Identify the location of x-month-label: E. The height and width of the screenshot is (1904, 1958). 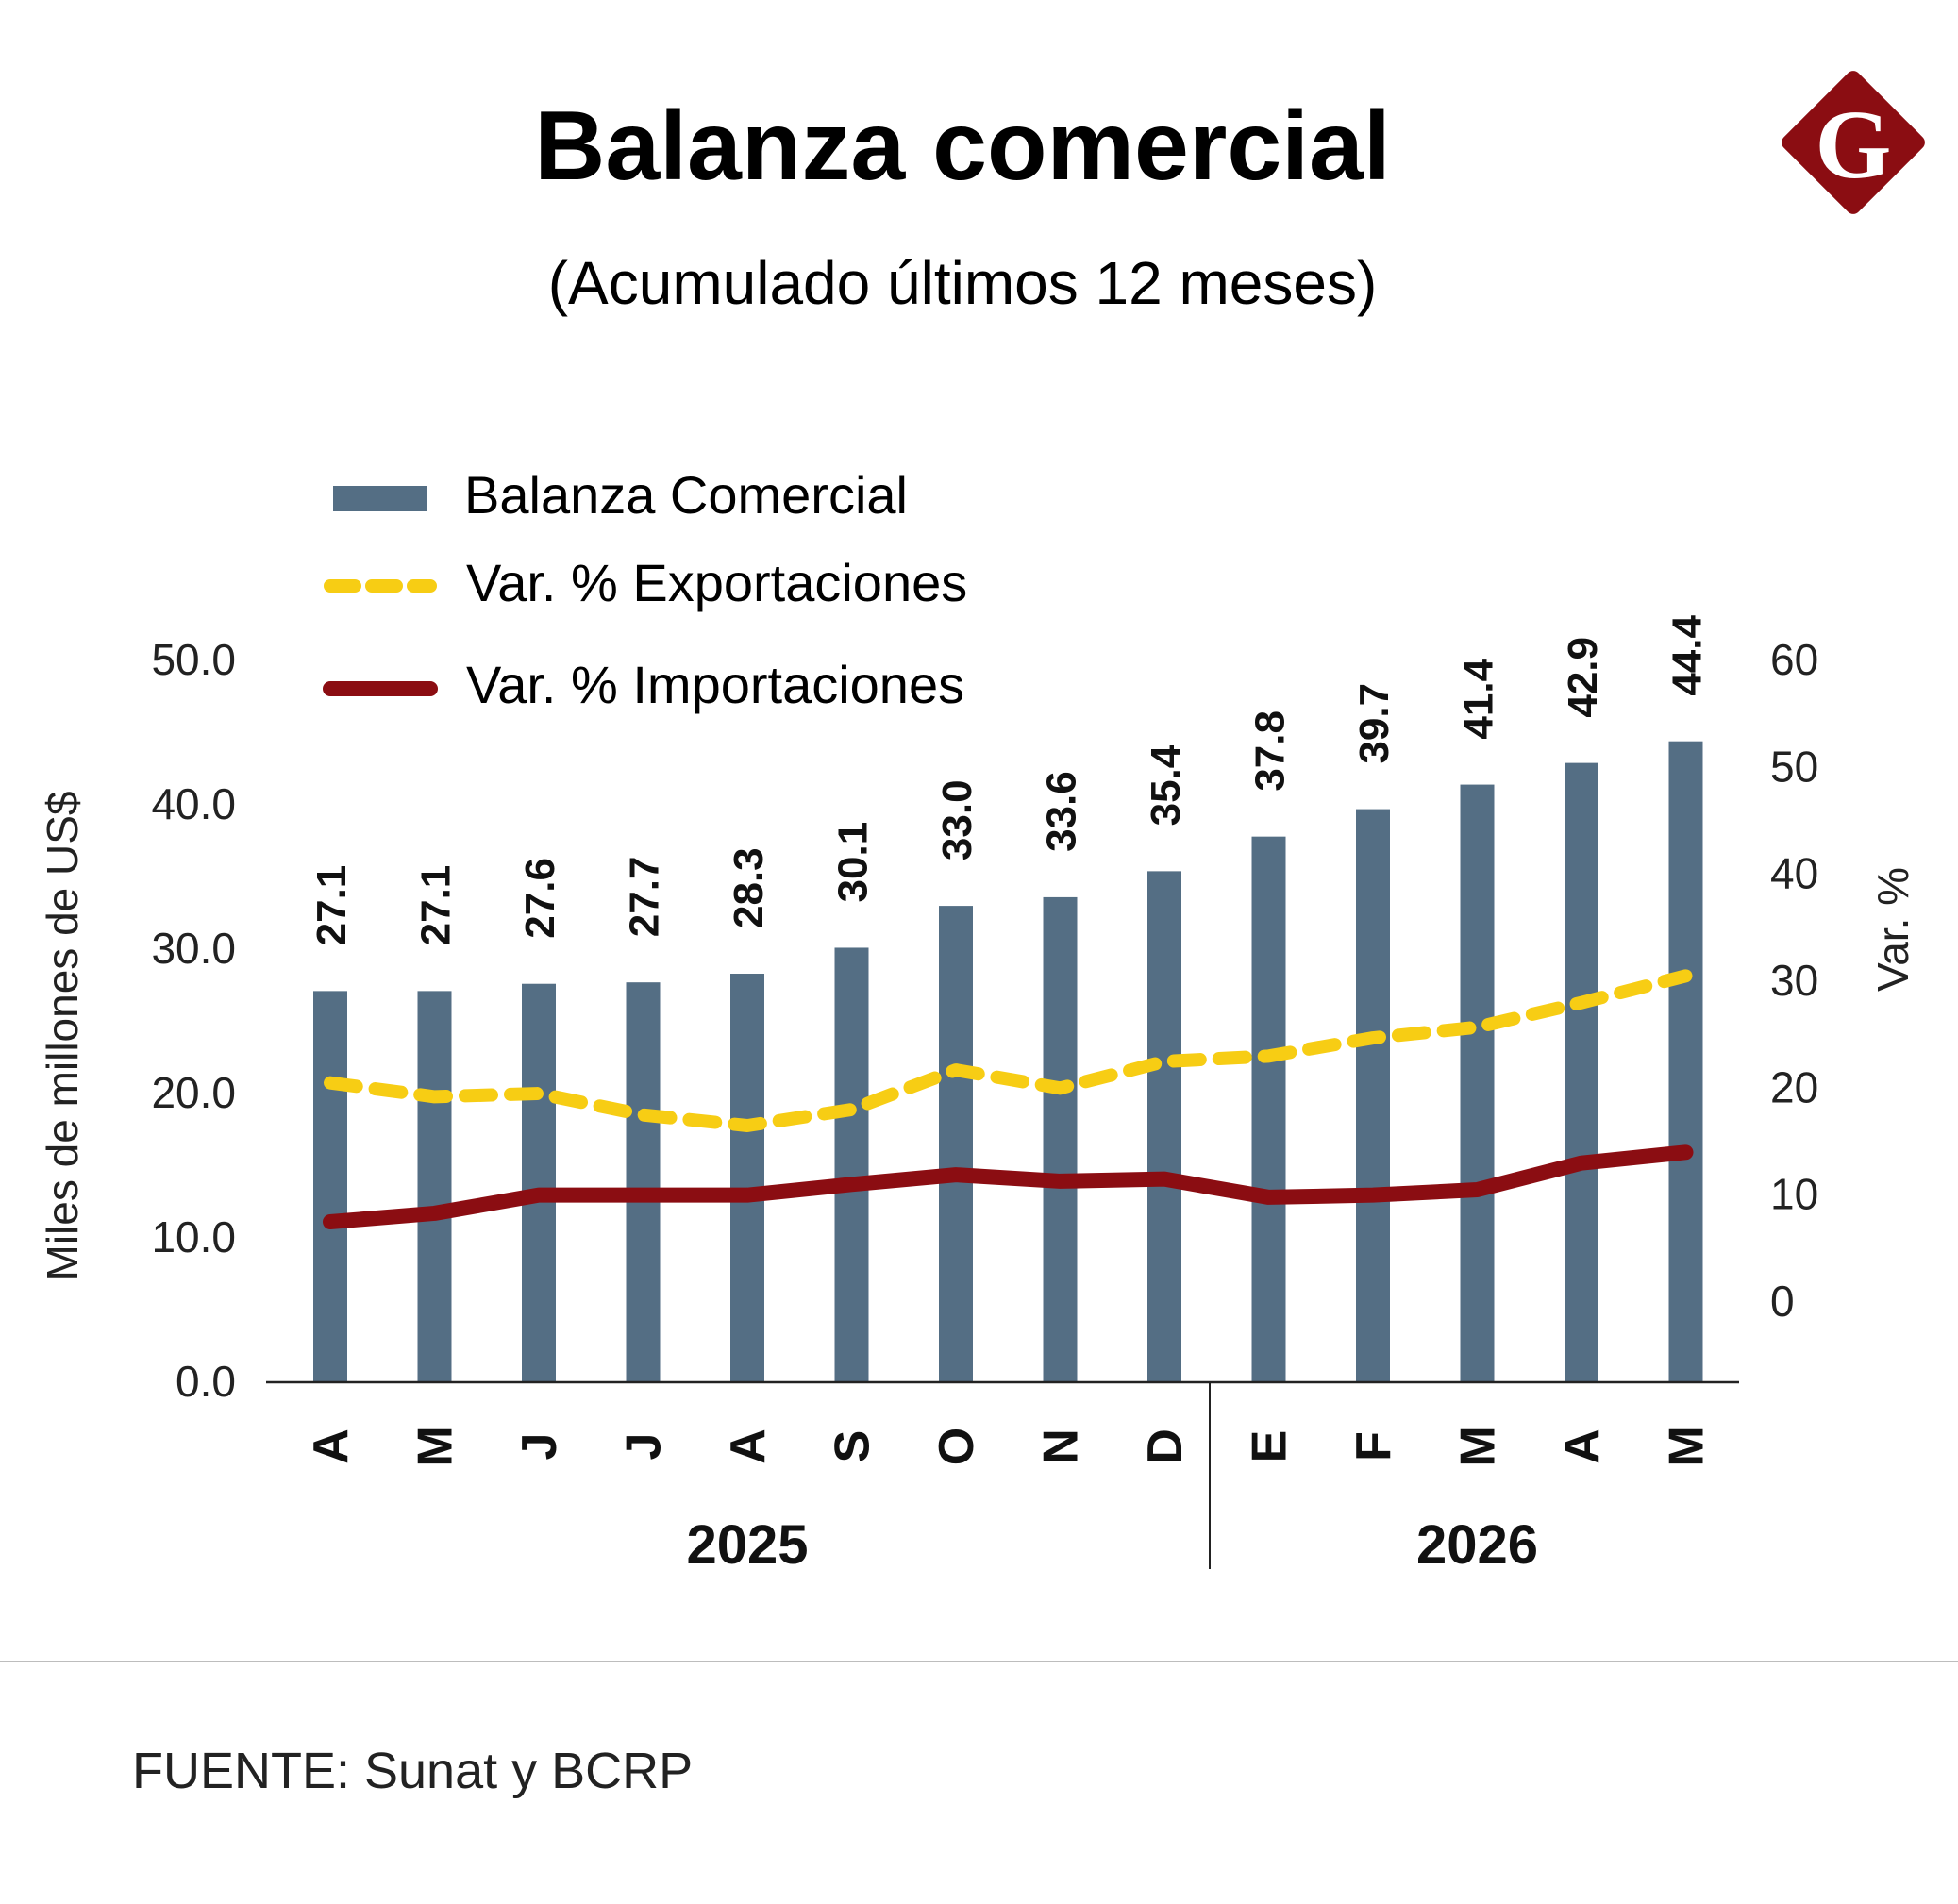
(1270, 1447).